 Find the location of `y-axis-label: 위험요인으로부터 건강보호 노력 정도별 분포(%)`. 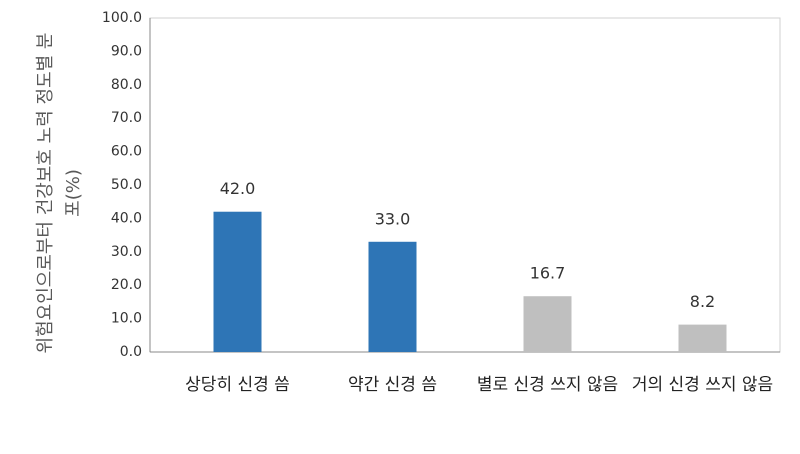

y-axis-label: 위험요인으로부터 건강보호 노력 정도별 분포(%) is located at coordinates (59, 193).